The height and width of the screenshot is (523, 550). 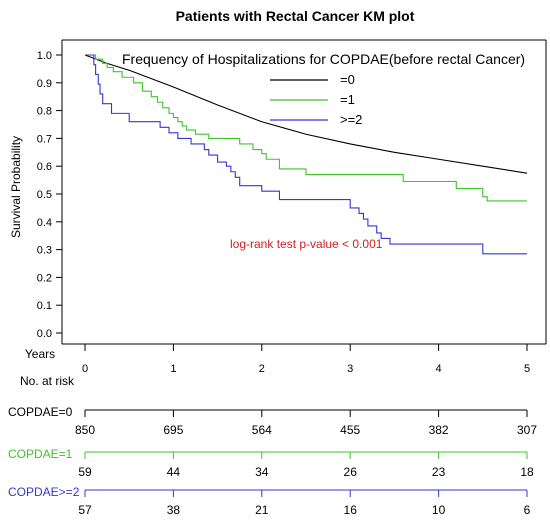 What do you see at coordinates (40, 412) in the screenshot?
I see `risk-row-label: COPDAE=0` at bounding box center [40, 412].